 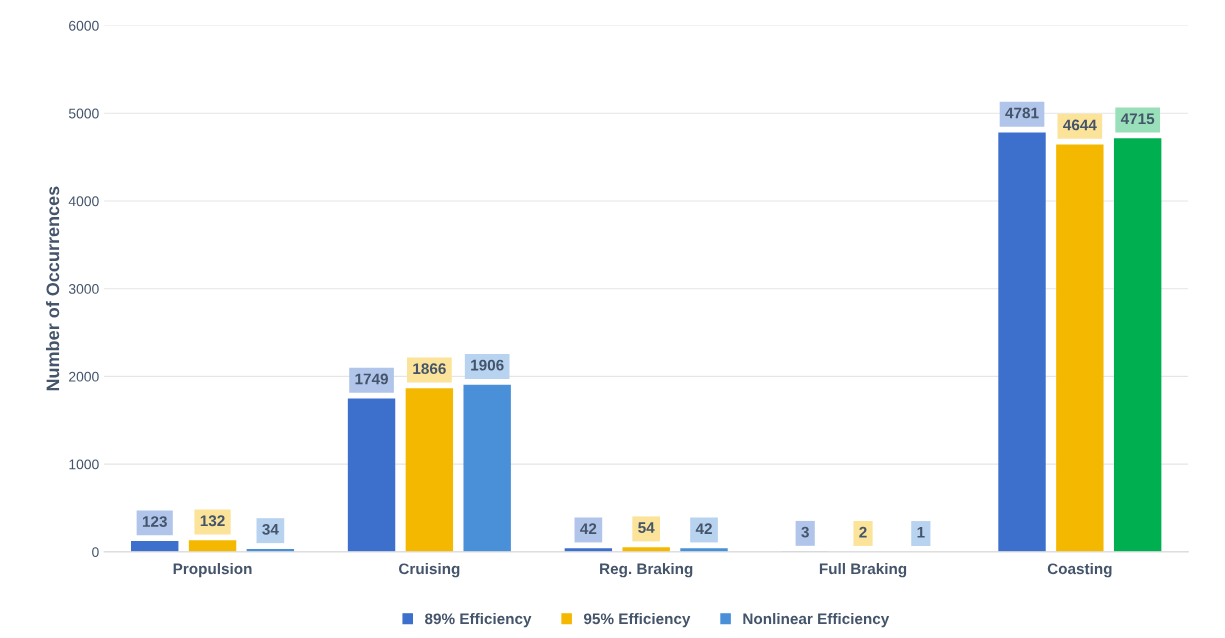 I want to click on data-label: 4715, so click(x=1137, y=119).